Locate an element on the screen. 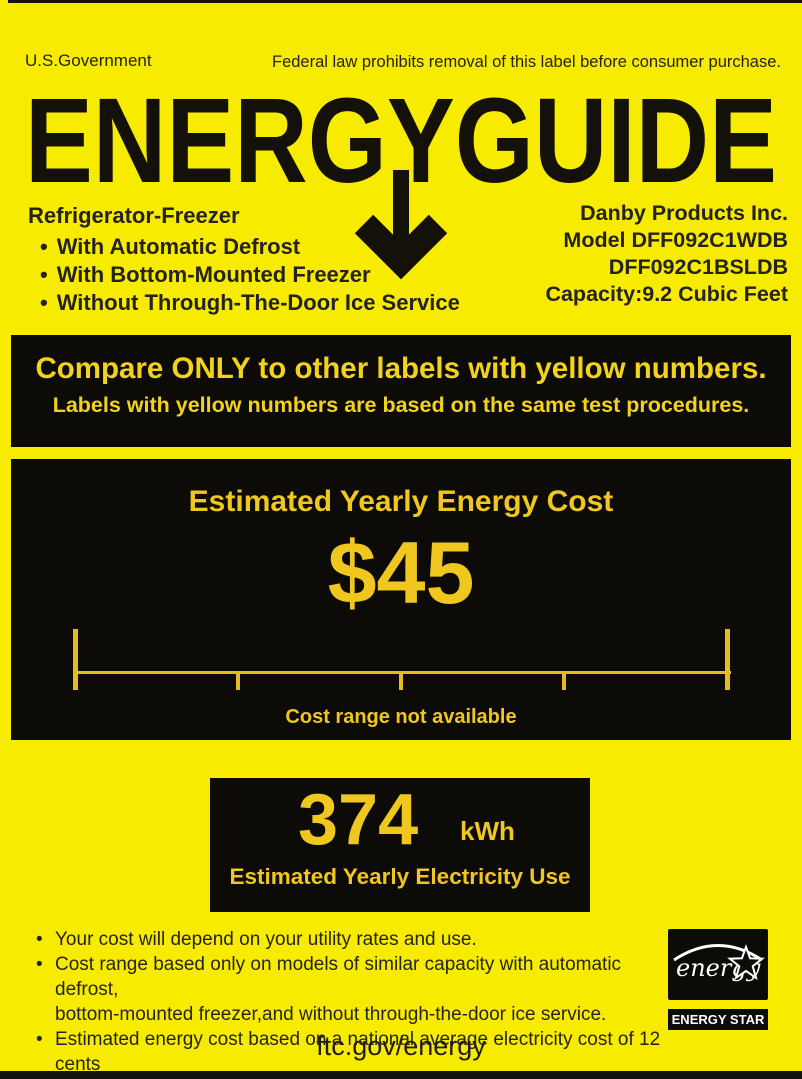  energy-cost-title: Estimated Yearly Energy Cost is located at coordinates (401, 501).